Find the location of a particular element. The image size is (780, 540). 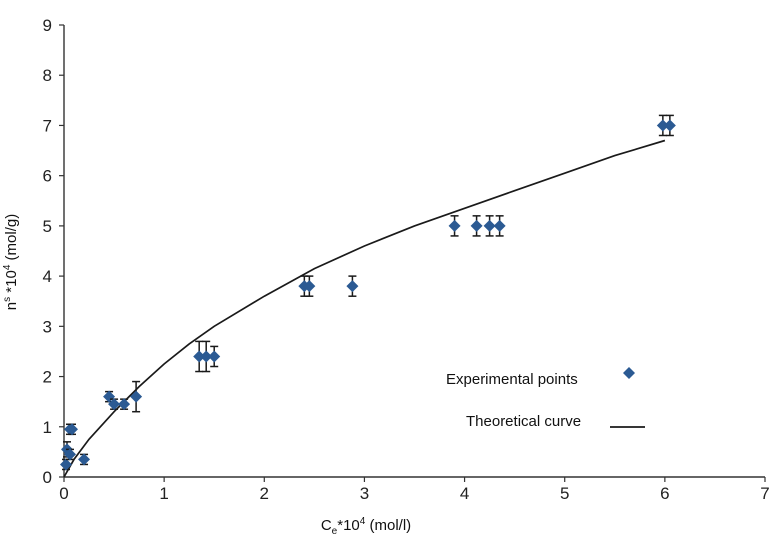

legend-label-theoretical: Theoretical curve is located at coordinates (523, 421).